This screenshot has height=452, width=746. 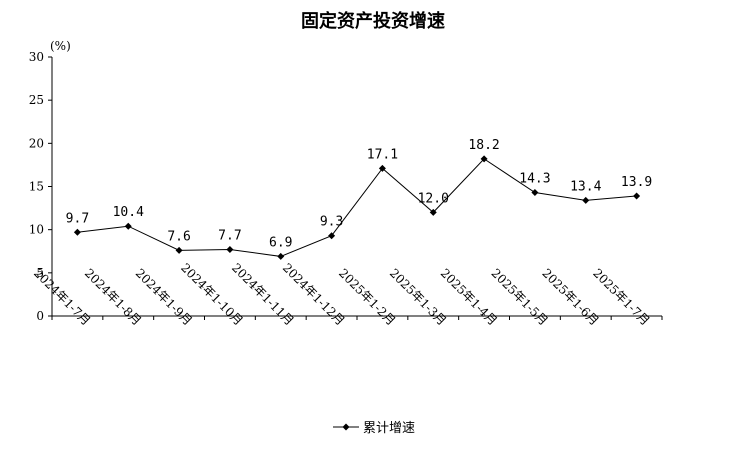 I want to click on data-label: 14.3, so click(x=534, y=179).